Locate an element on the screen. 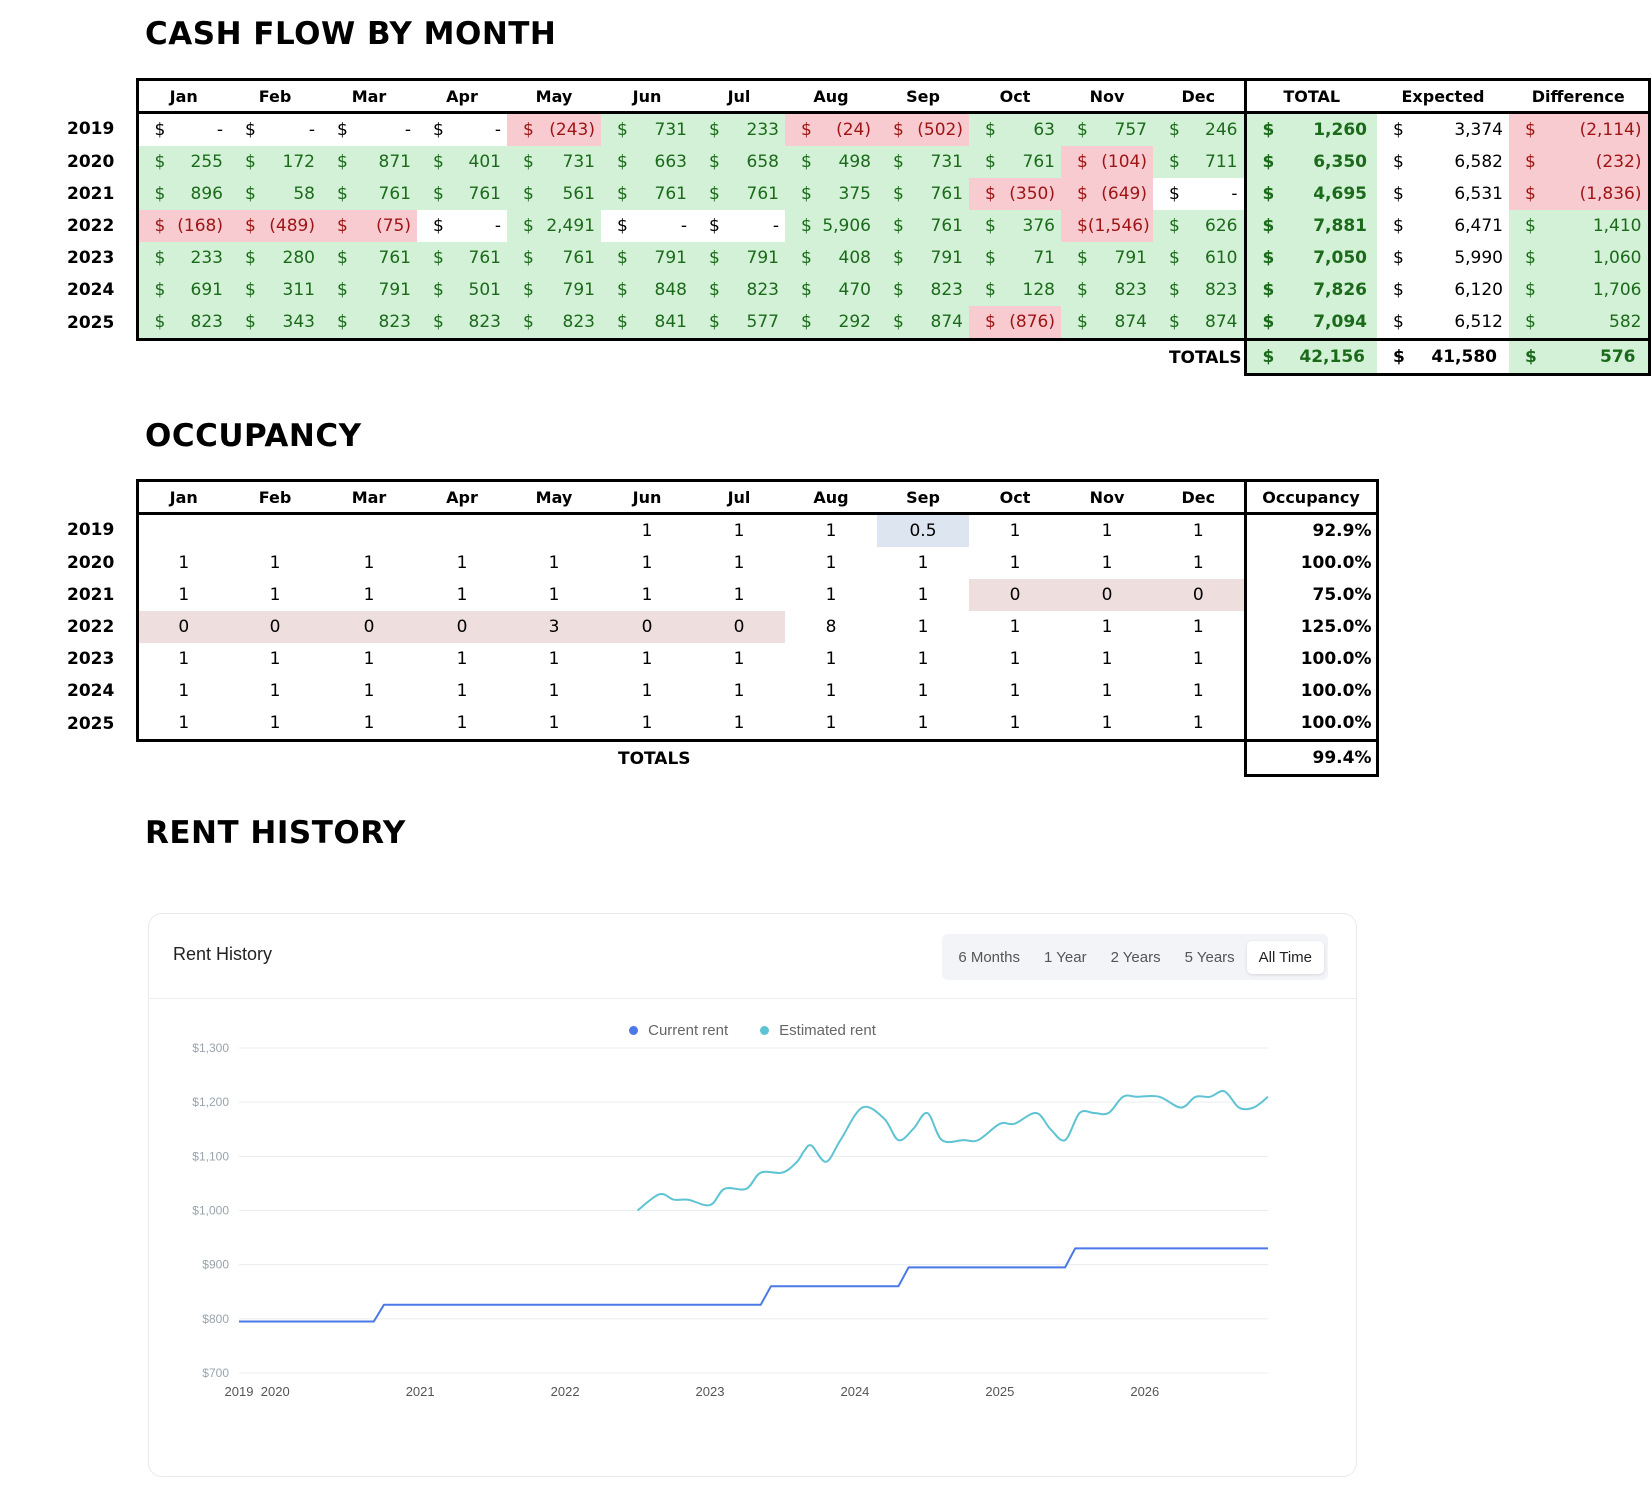 The height and width of the screenshot is (1494, 1652). money-cell: $311 is located at coordinates (275, 290).